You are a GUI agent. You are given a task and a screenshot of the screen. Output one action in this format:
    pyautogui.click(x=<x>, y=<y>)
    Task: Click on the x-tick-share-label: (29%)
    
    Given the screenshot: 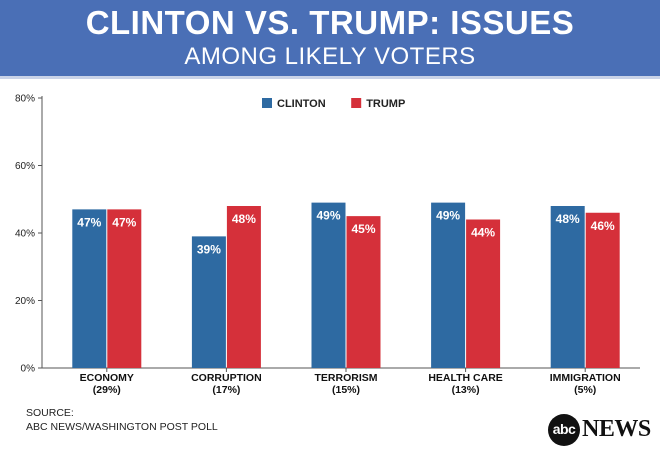 What is the action you would take?
    pyautogui.click(x=107, y=390)
    